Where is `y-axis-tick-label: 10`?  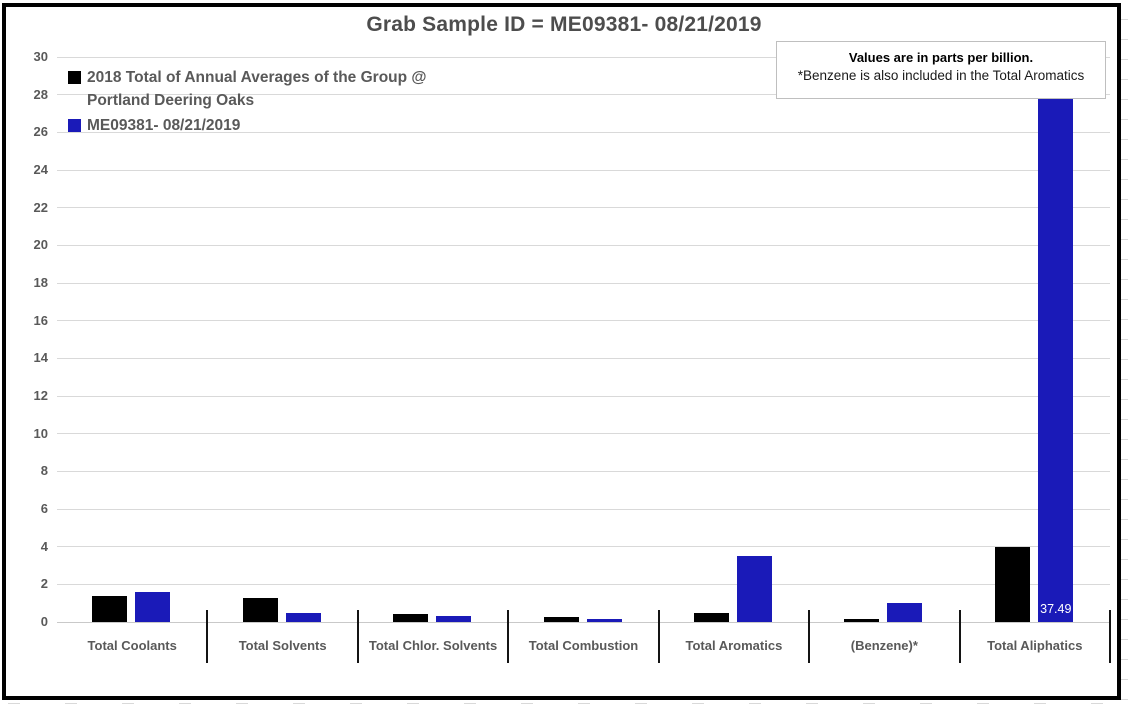 y-axis-tick-label: 10 is located at coordinates (40, 433).